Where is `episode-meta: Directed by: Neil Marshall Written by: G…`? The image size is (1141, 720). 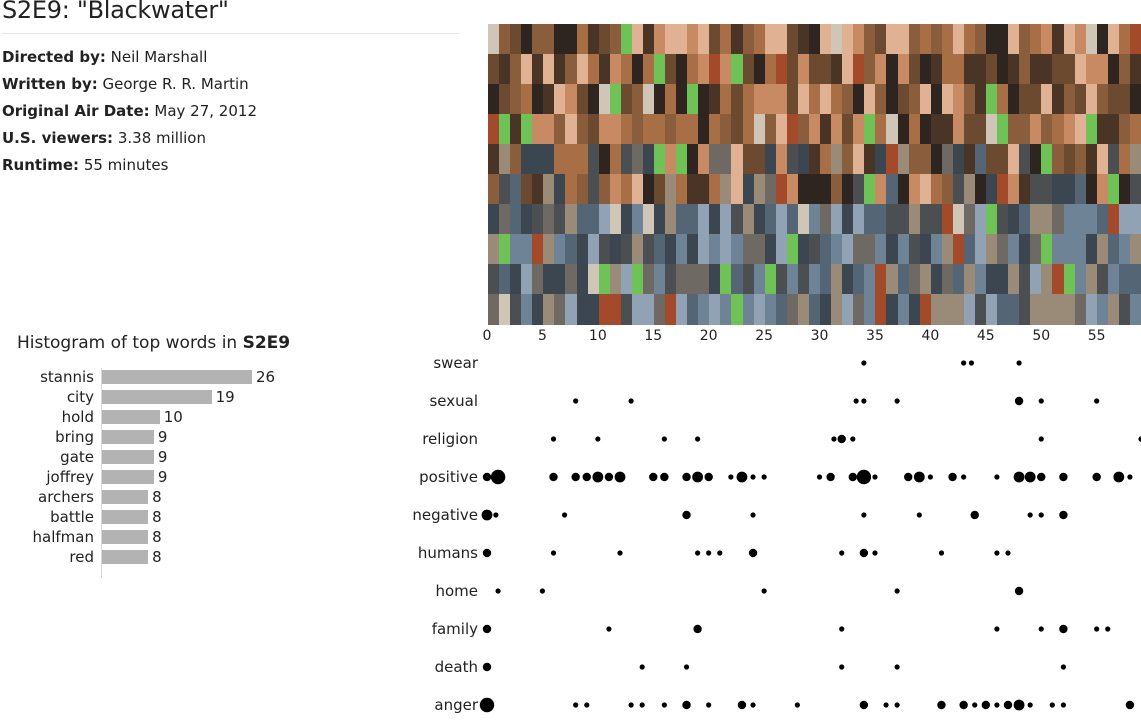
episode-meta: Directed by: Neil Marshall Written by: G… is located at coordinates (129, 111).